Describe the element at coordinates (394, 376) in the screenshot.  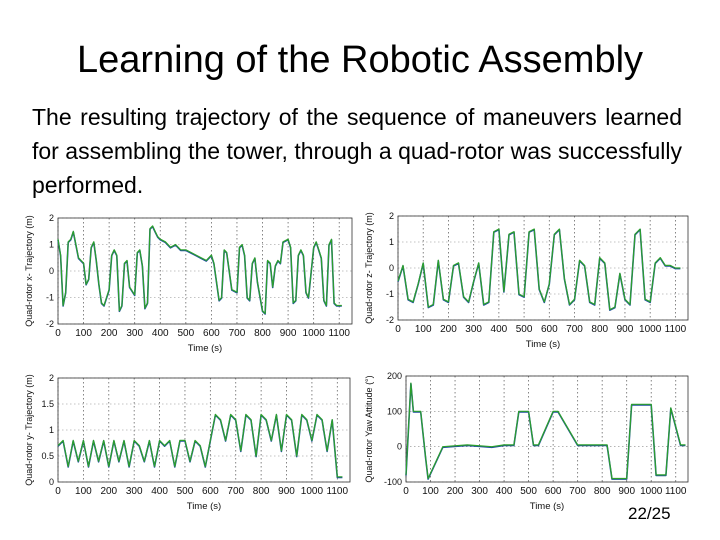
I see `y-tick-label: 200` at that location.